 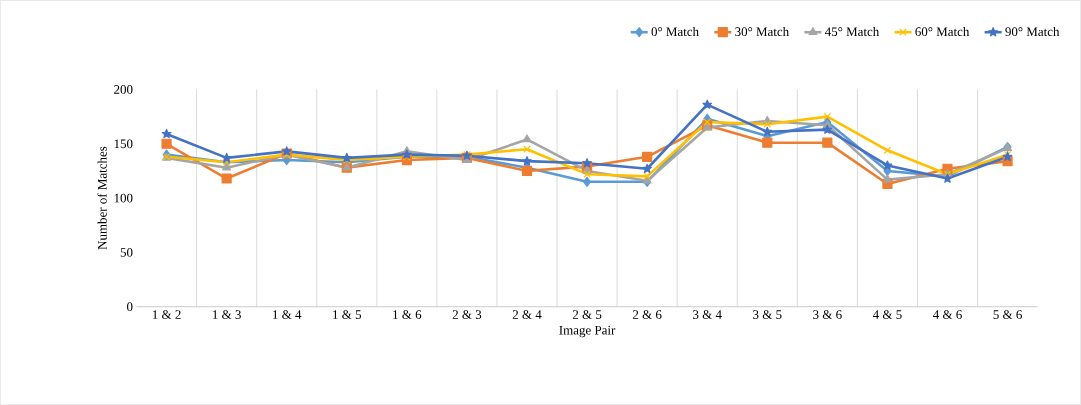 I want to click on x-tick-label: 5 & 6, so click(x=1007, y=314).